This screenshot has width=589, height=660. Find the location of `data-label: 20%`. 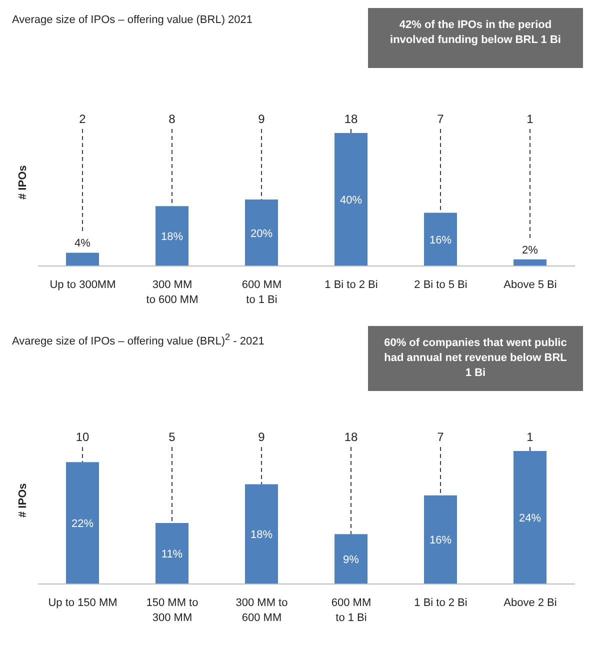

data-label: 20% is located at coordinates (261, 234).